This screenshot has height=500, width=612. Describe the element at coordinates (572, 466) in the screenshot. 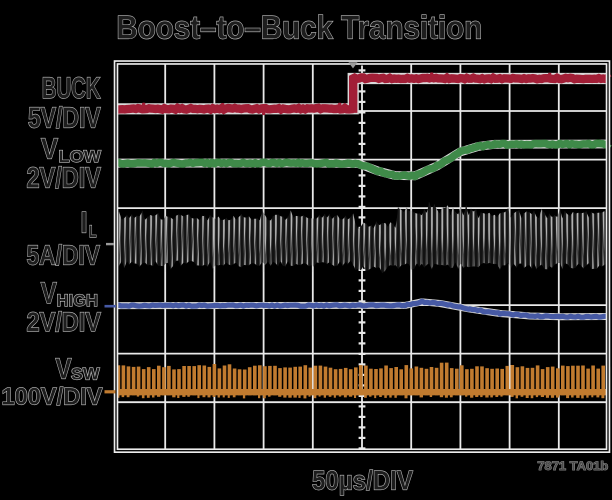

I see `svg-text: 7871 TA01b` at that location.